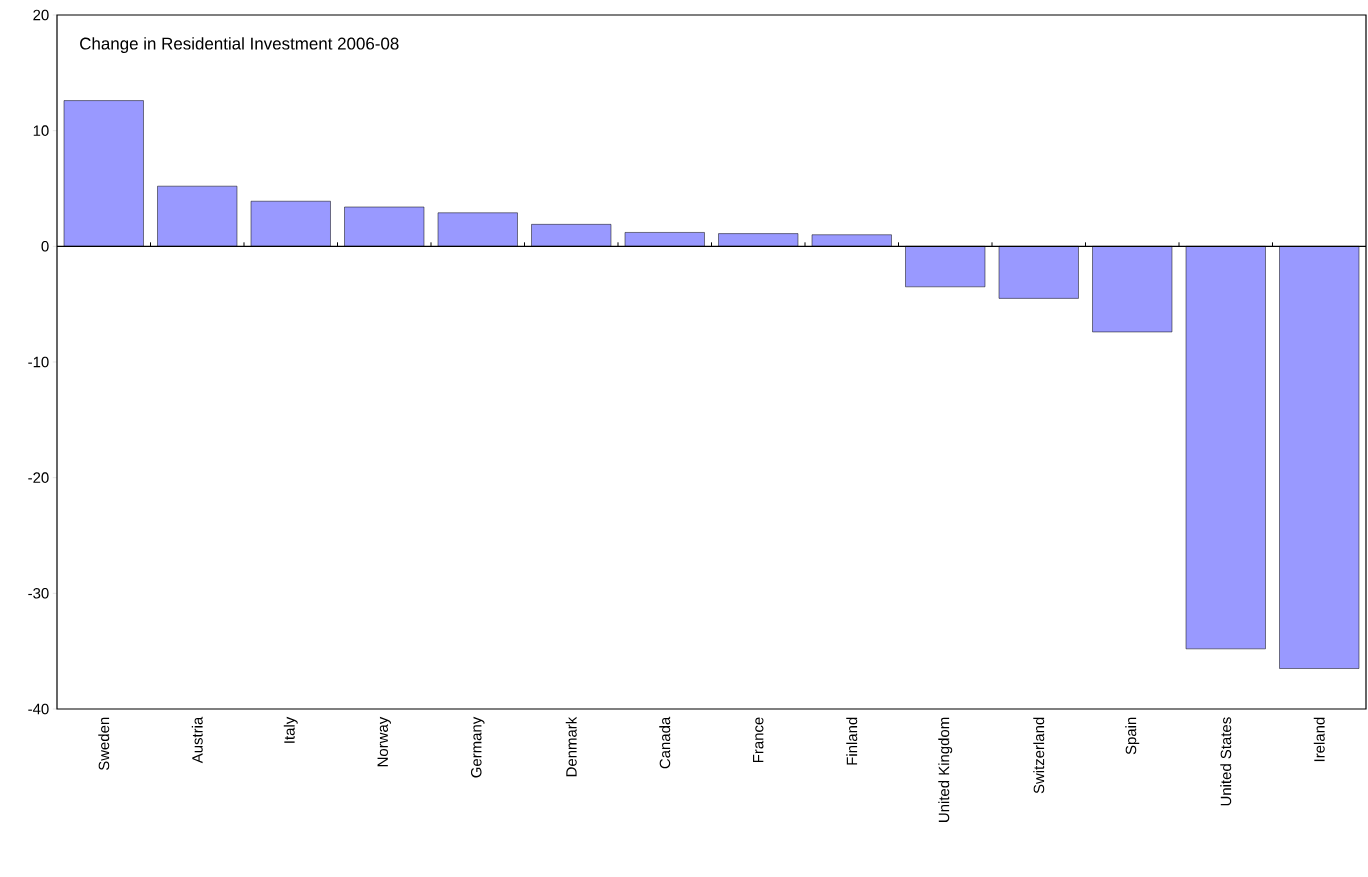 The width and height of the screenshot is (1368, 877). Describe the element at coordinates (38, 477) in the screenshot. I see `y-tick-label: -20` at that location.